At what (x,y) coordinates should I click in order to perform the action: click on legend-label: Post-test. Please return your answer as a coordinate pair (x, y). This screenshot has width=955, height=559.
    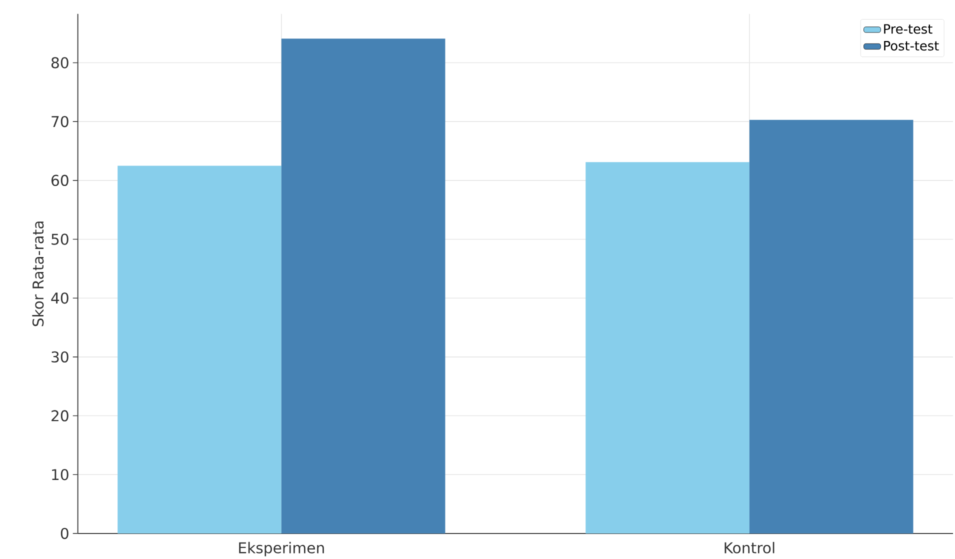
    Looking at the image, I should click on (911, 45).